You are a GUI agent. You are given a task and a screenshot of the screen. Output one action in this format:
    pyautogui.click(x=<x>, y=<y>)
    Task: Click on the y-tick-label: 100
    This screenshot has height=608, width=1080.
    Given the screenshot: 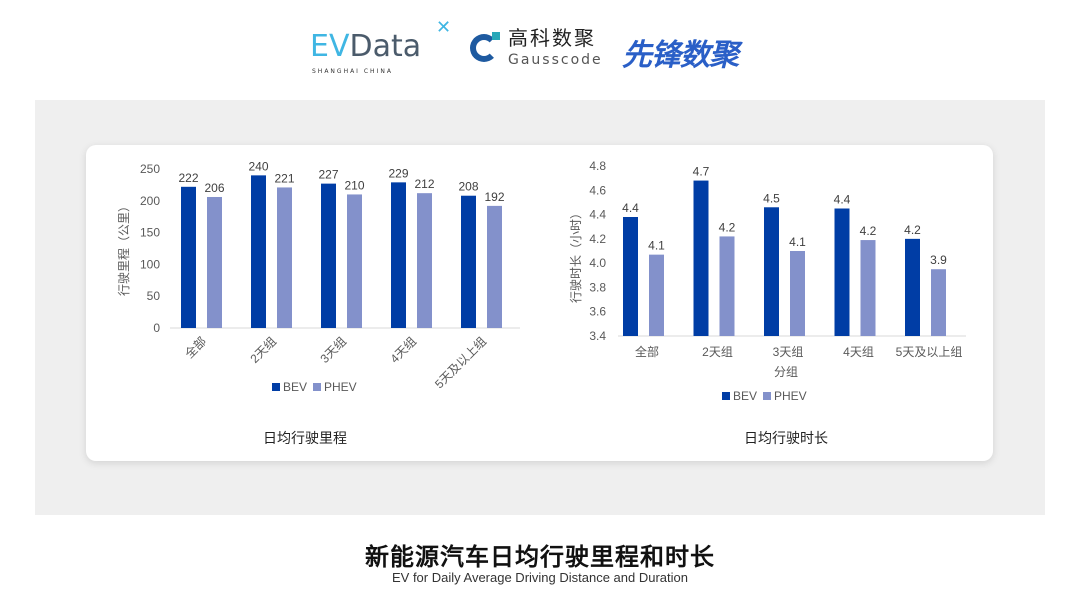 What is the action you would take?
    pyautogui.click(x=150, y=264)
    